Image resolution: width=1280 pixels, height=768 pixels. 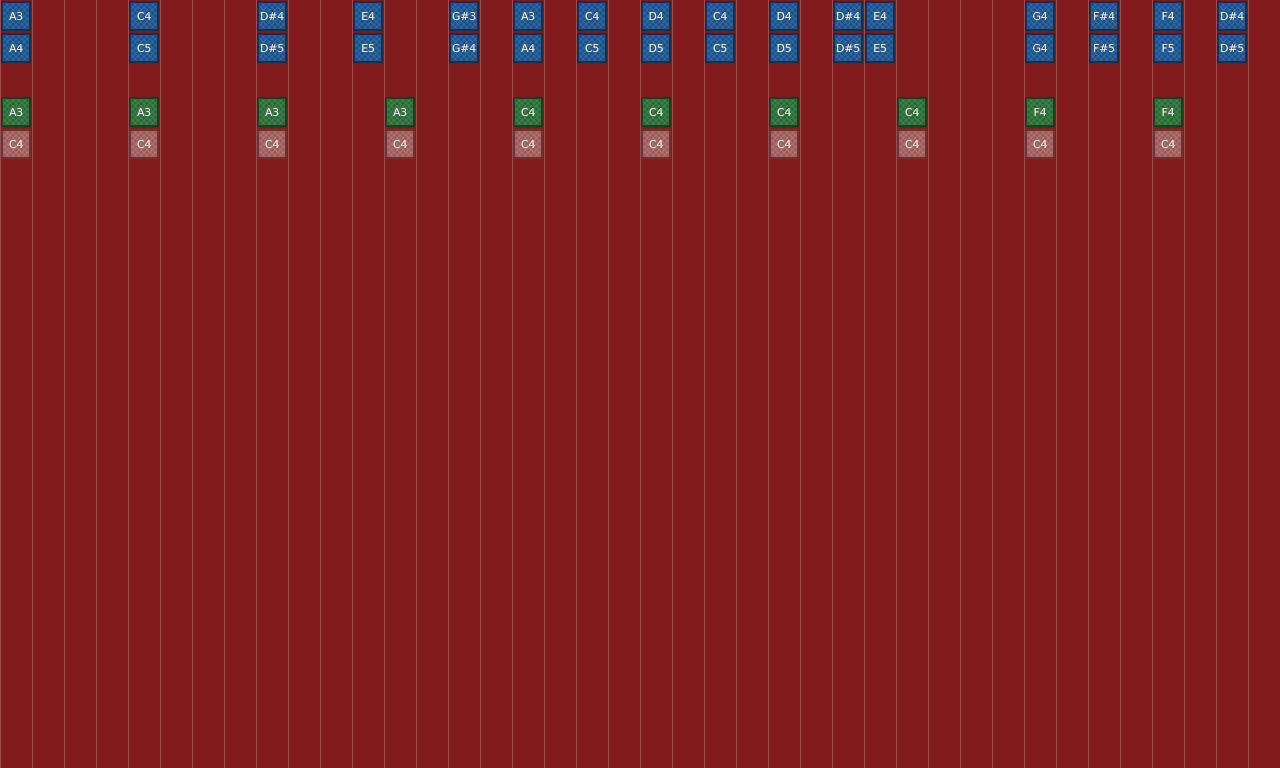 What do you see at coordinates (1168, 48) in the screenshot?
I see `melody-octave-note: F5` at bounding box center [1168, 48].